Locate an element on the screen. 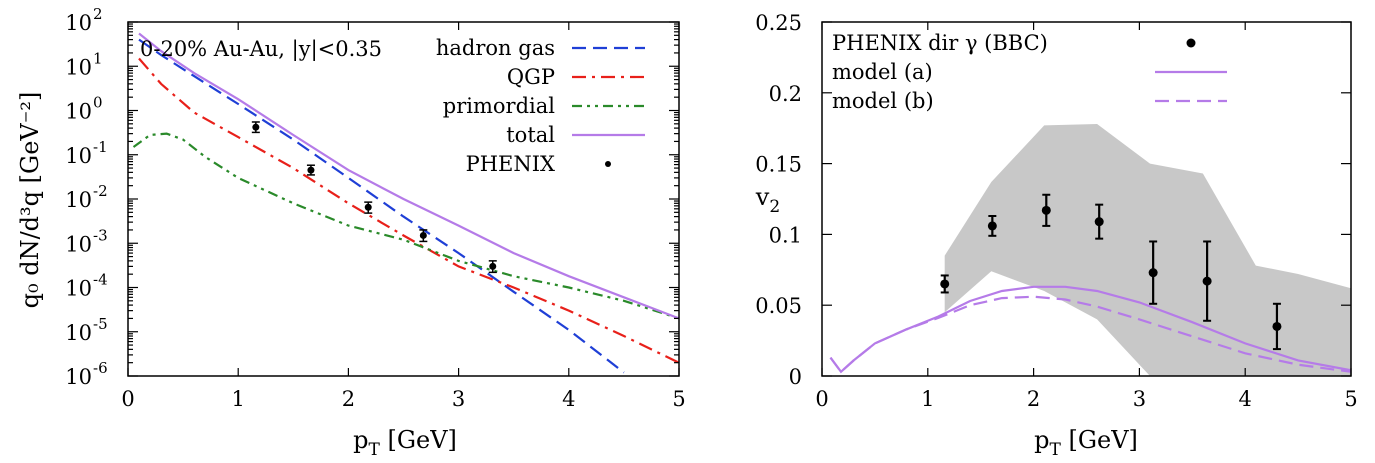  left-y-tick-exponent: -1 is located at coordinates (100, 147).